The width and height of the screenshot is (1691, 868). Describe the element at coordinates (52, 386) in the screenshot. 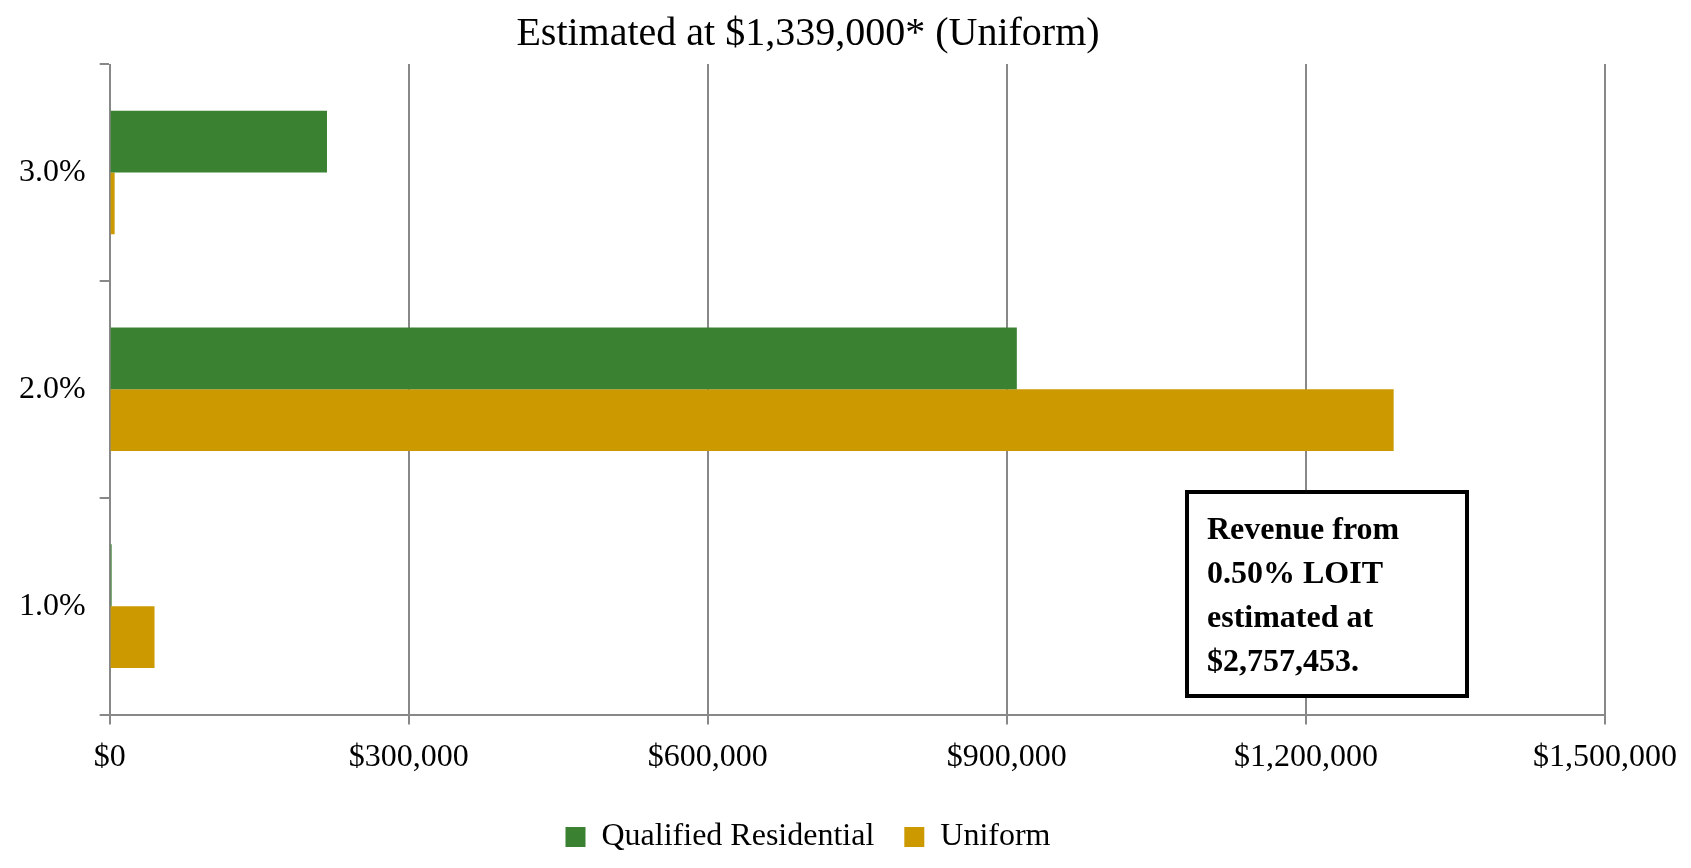

I see `y-tick-label: 2.0%` at that location.